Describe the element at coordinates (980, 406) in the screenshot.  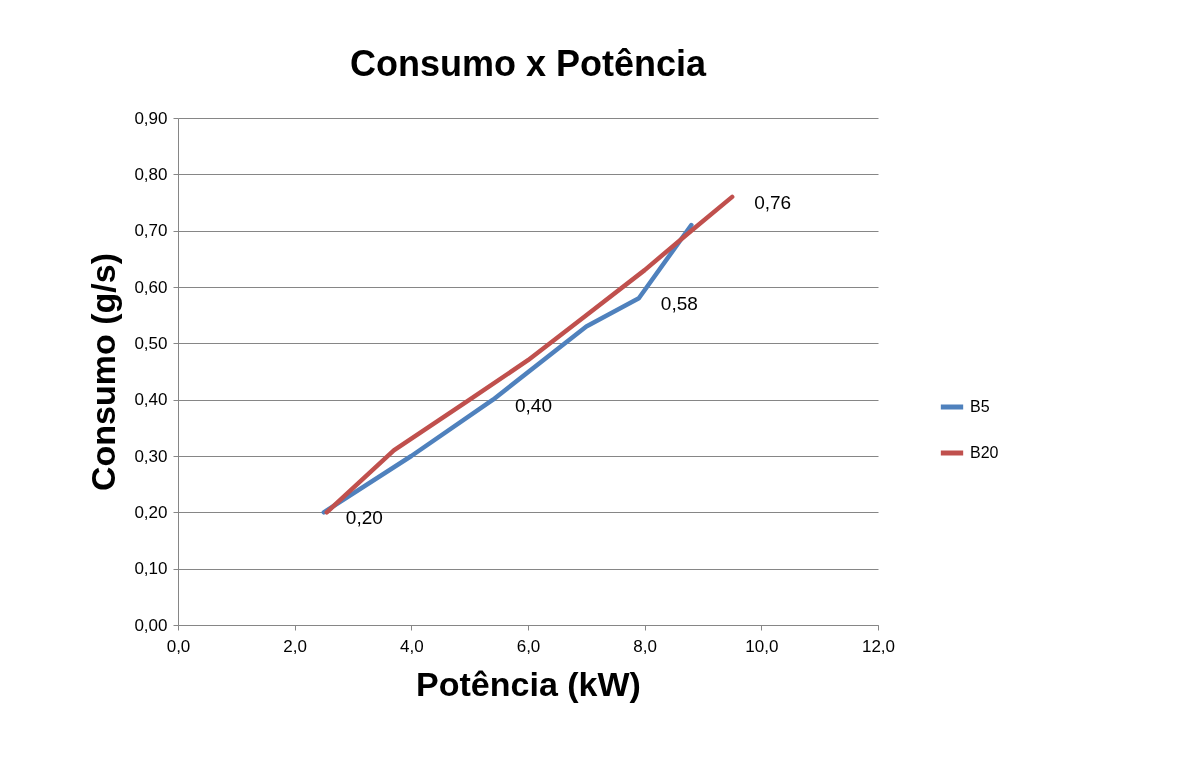
I see `legend-label: B5` at that location.